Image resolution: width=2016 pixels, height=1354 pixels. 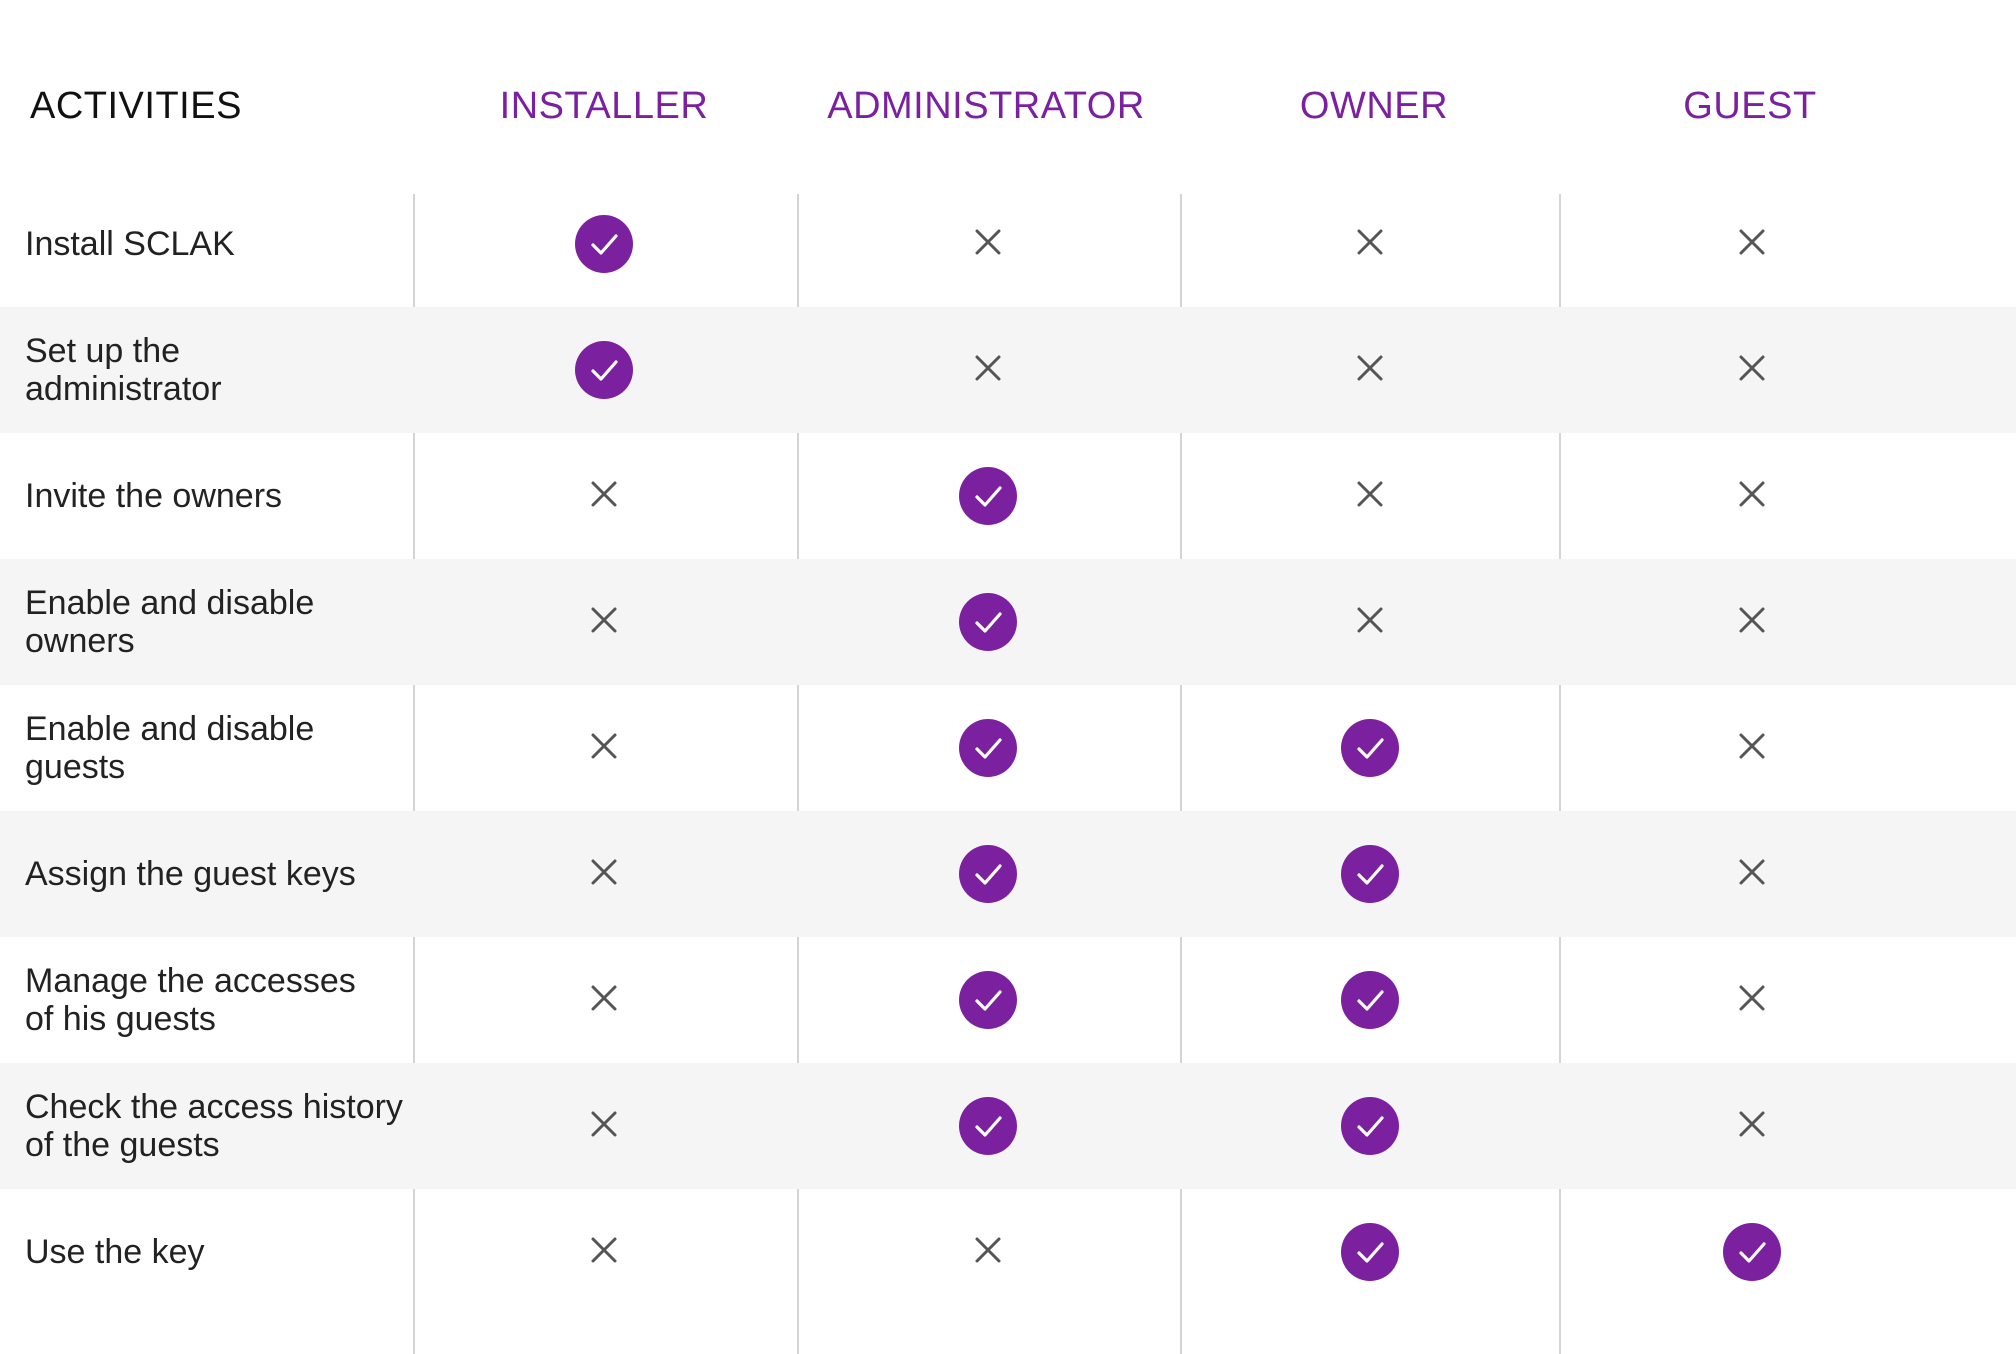 I want to click on activity-label: Invite the owners, so click(x=154, y=496).